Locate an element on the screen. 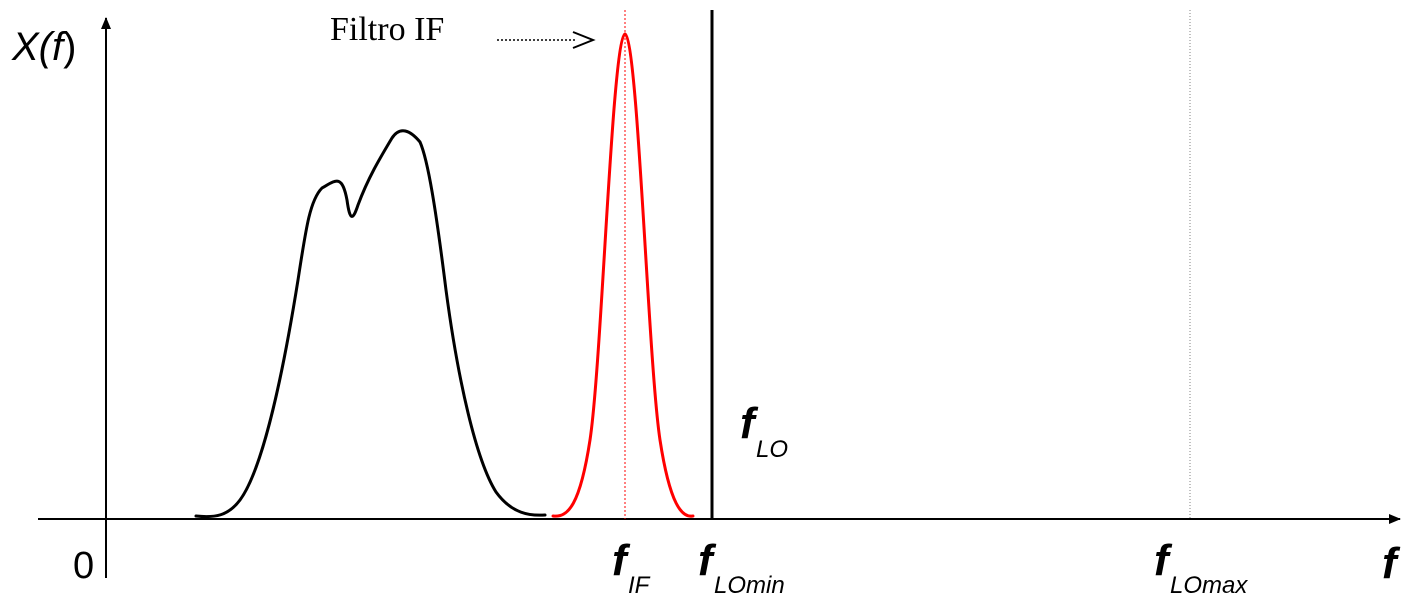  f-lo-max-subscript: LOmax is located at coordinates (1209, 585).